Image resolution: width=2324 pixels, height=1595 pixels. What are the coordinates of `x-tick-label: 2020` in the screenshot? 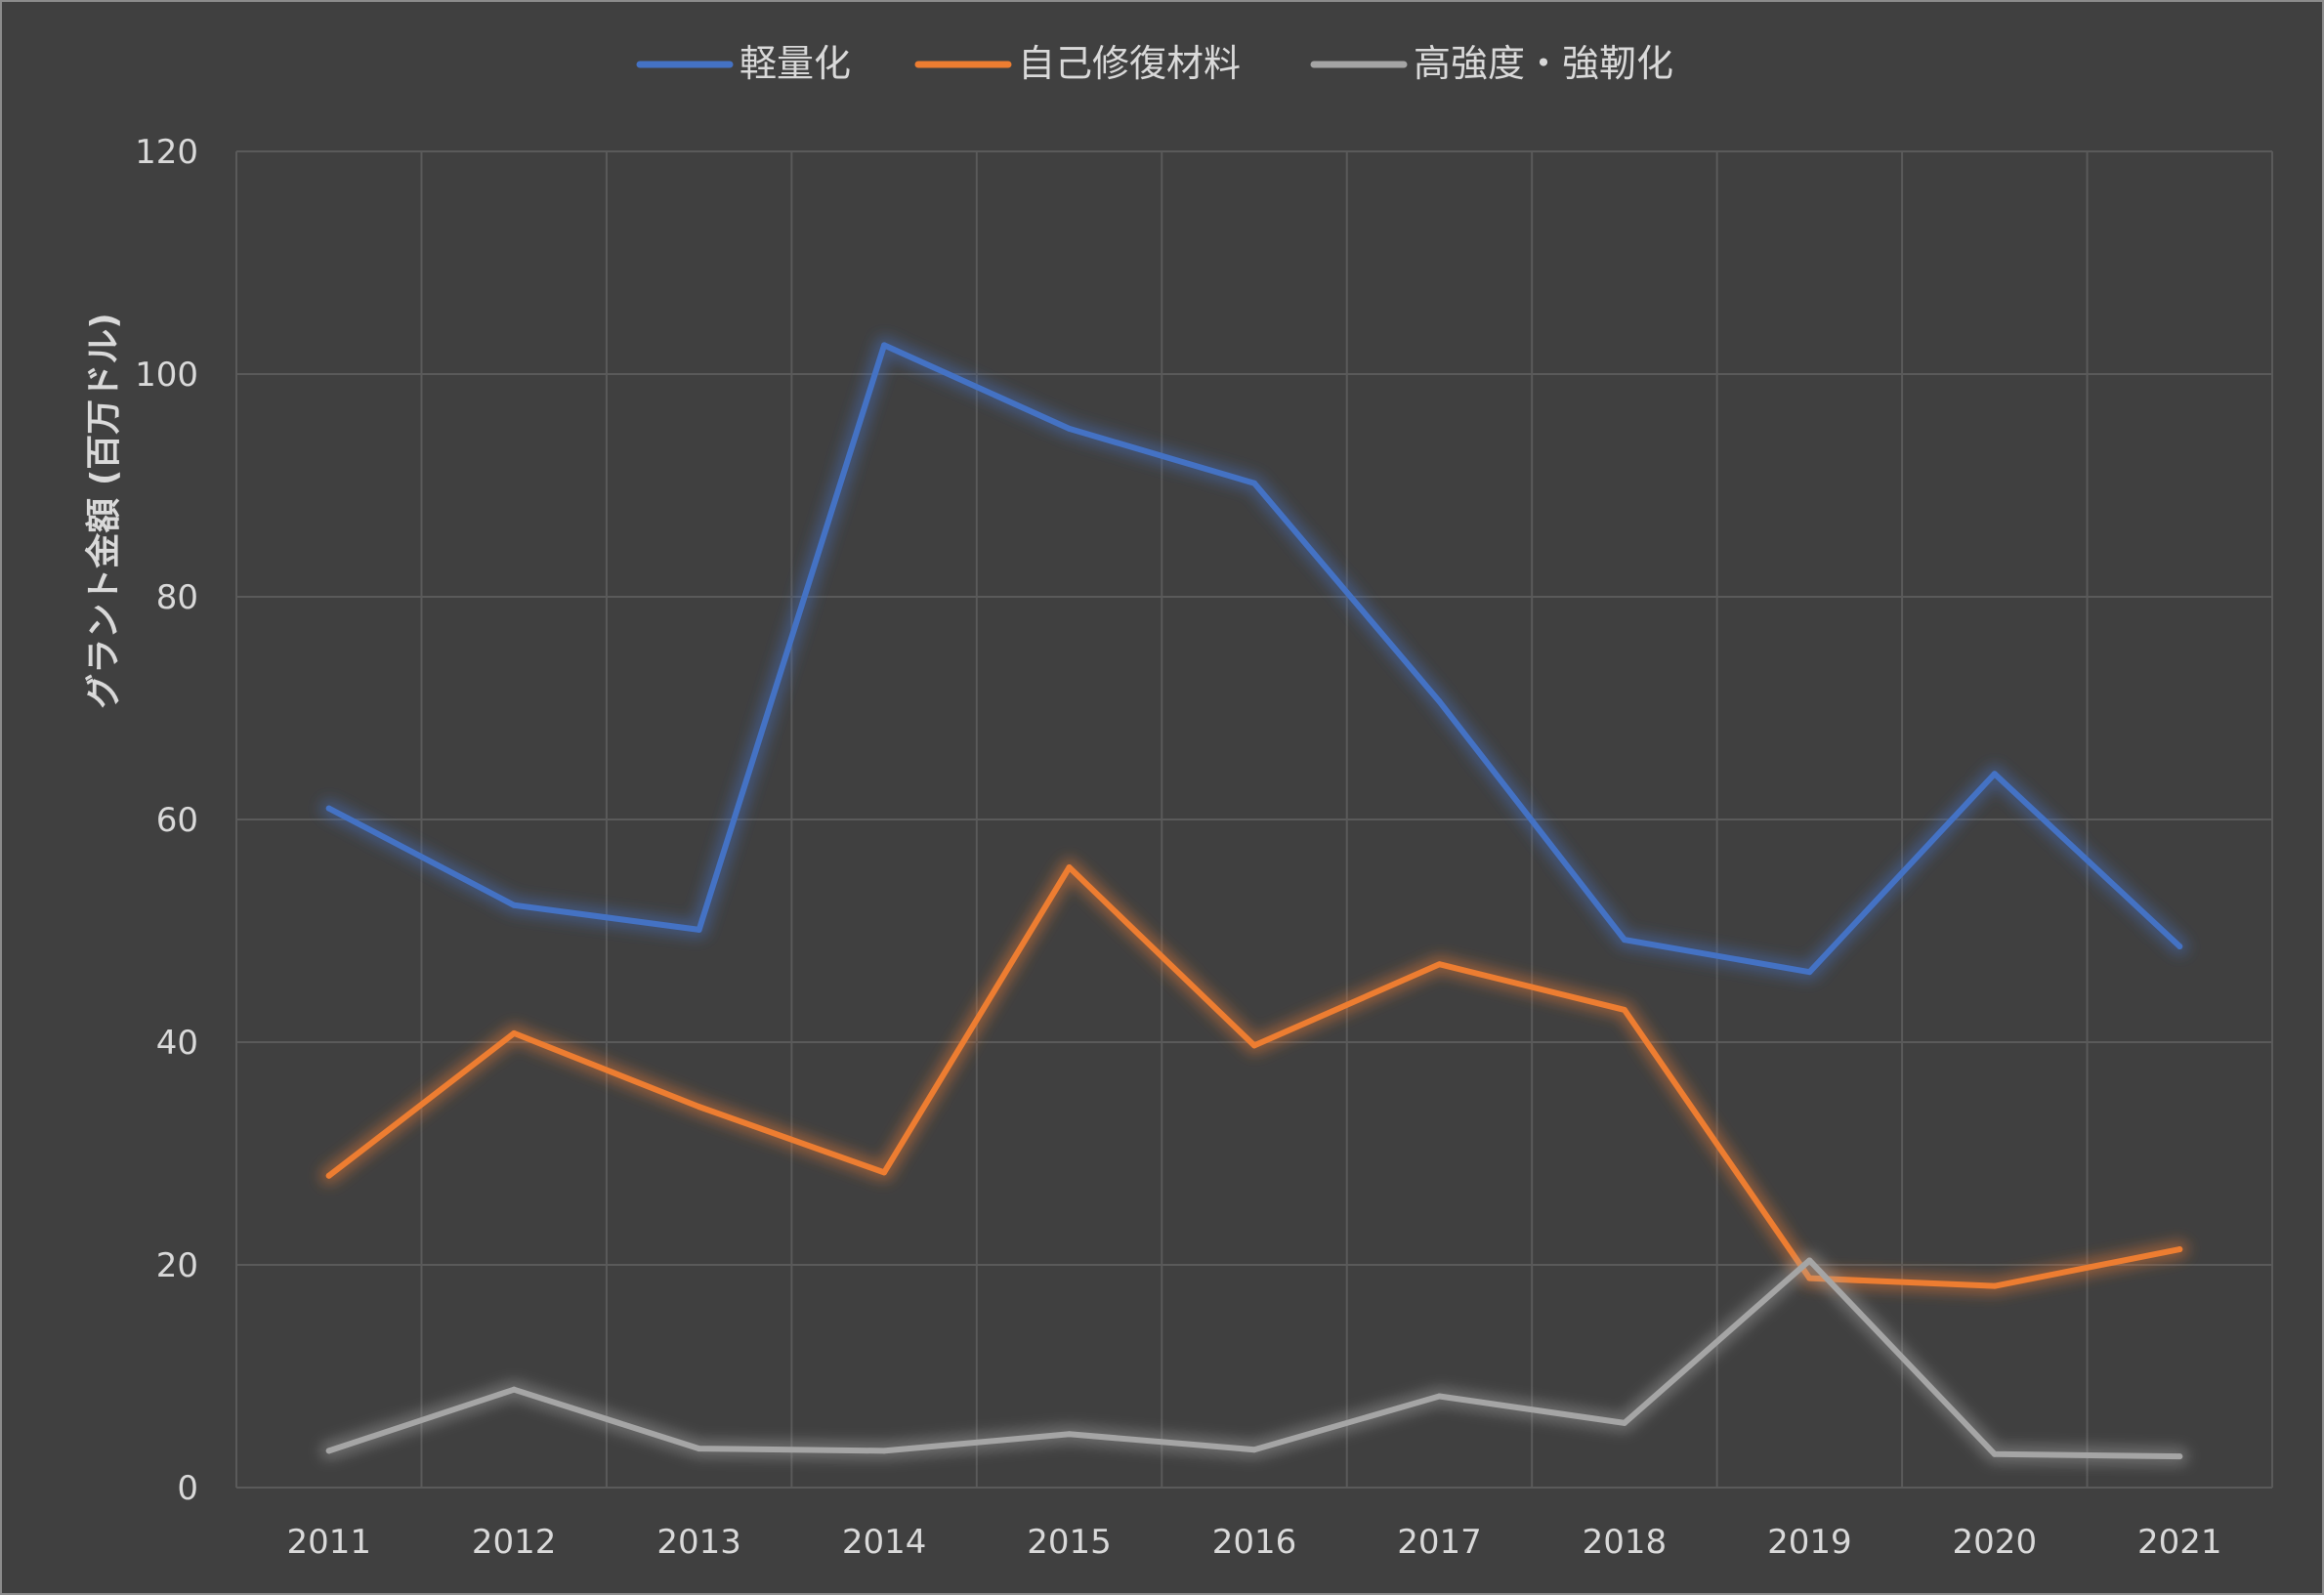 It's located at (1995, 1542).